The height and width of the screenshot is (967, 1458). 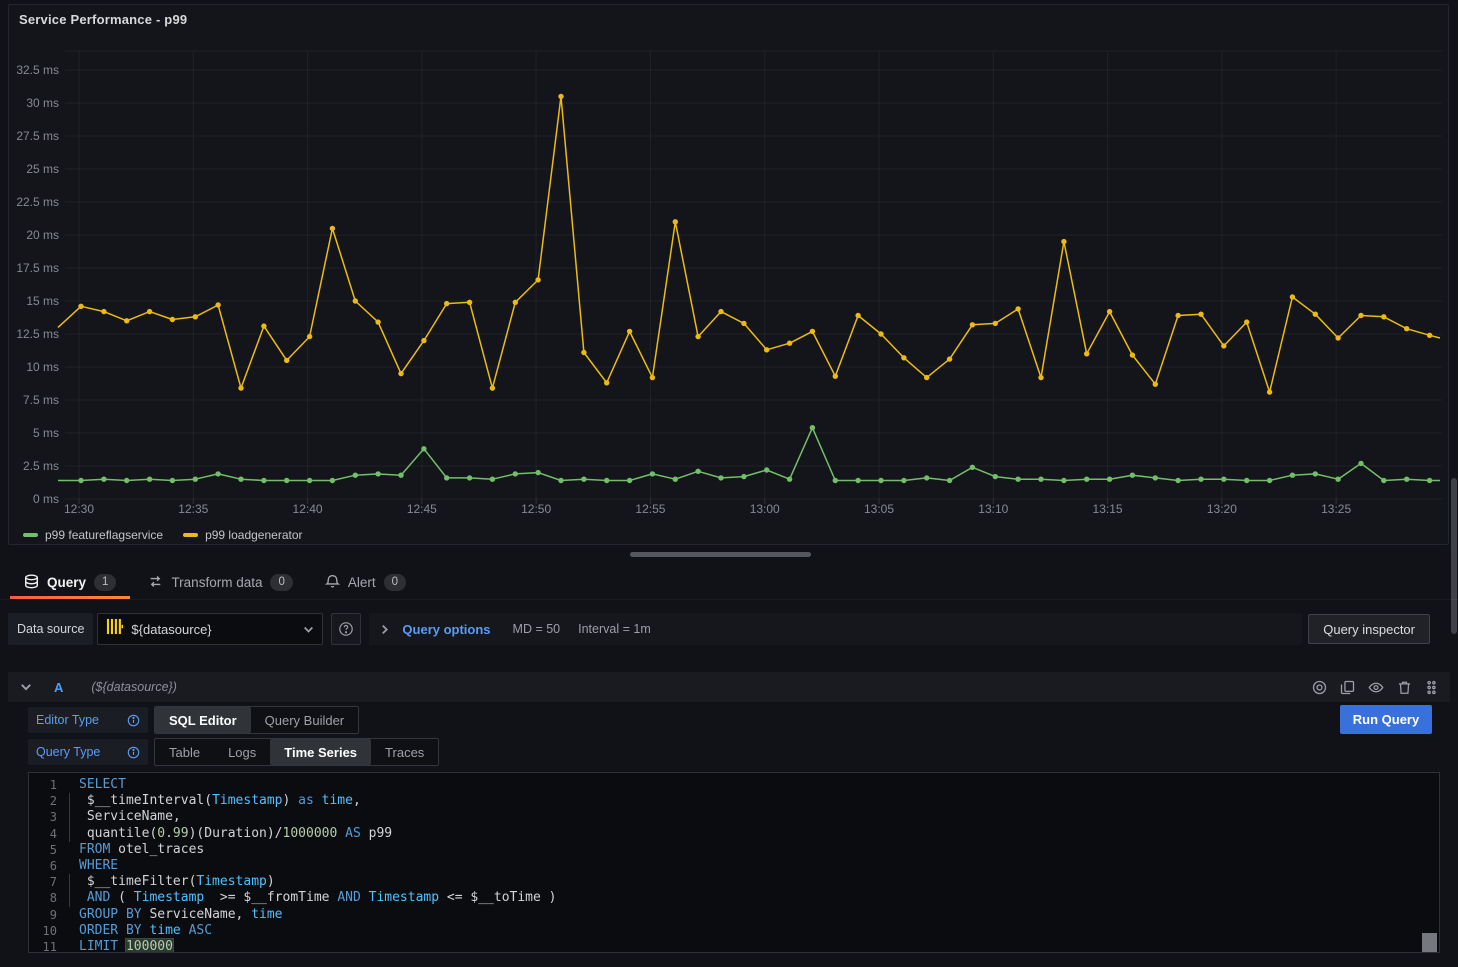 What do you see at coordinates (41, 466) in the screenshot?
I see `svg-text: 2.5 ms` at bounding box center [41, 466].